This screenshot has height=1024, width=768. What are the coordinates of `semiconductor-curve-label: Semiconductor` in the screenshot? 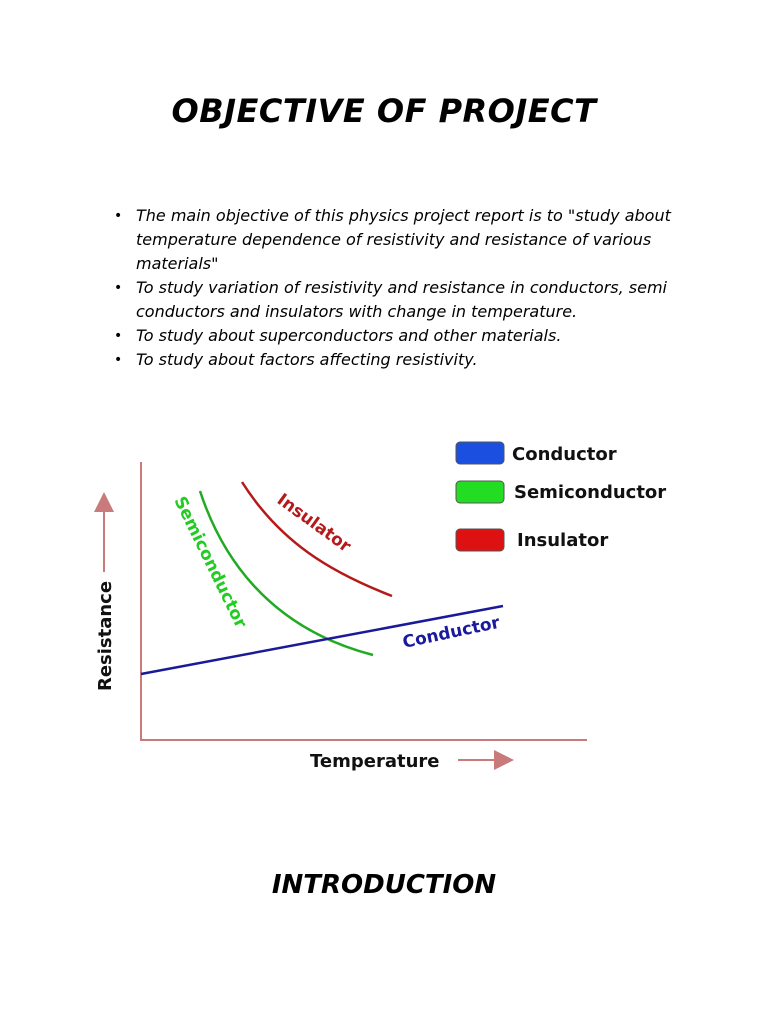 It's located at (210, 562).